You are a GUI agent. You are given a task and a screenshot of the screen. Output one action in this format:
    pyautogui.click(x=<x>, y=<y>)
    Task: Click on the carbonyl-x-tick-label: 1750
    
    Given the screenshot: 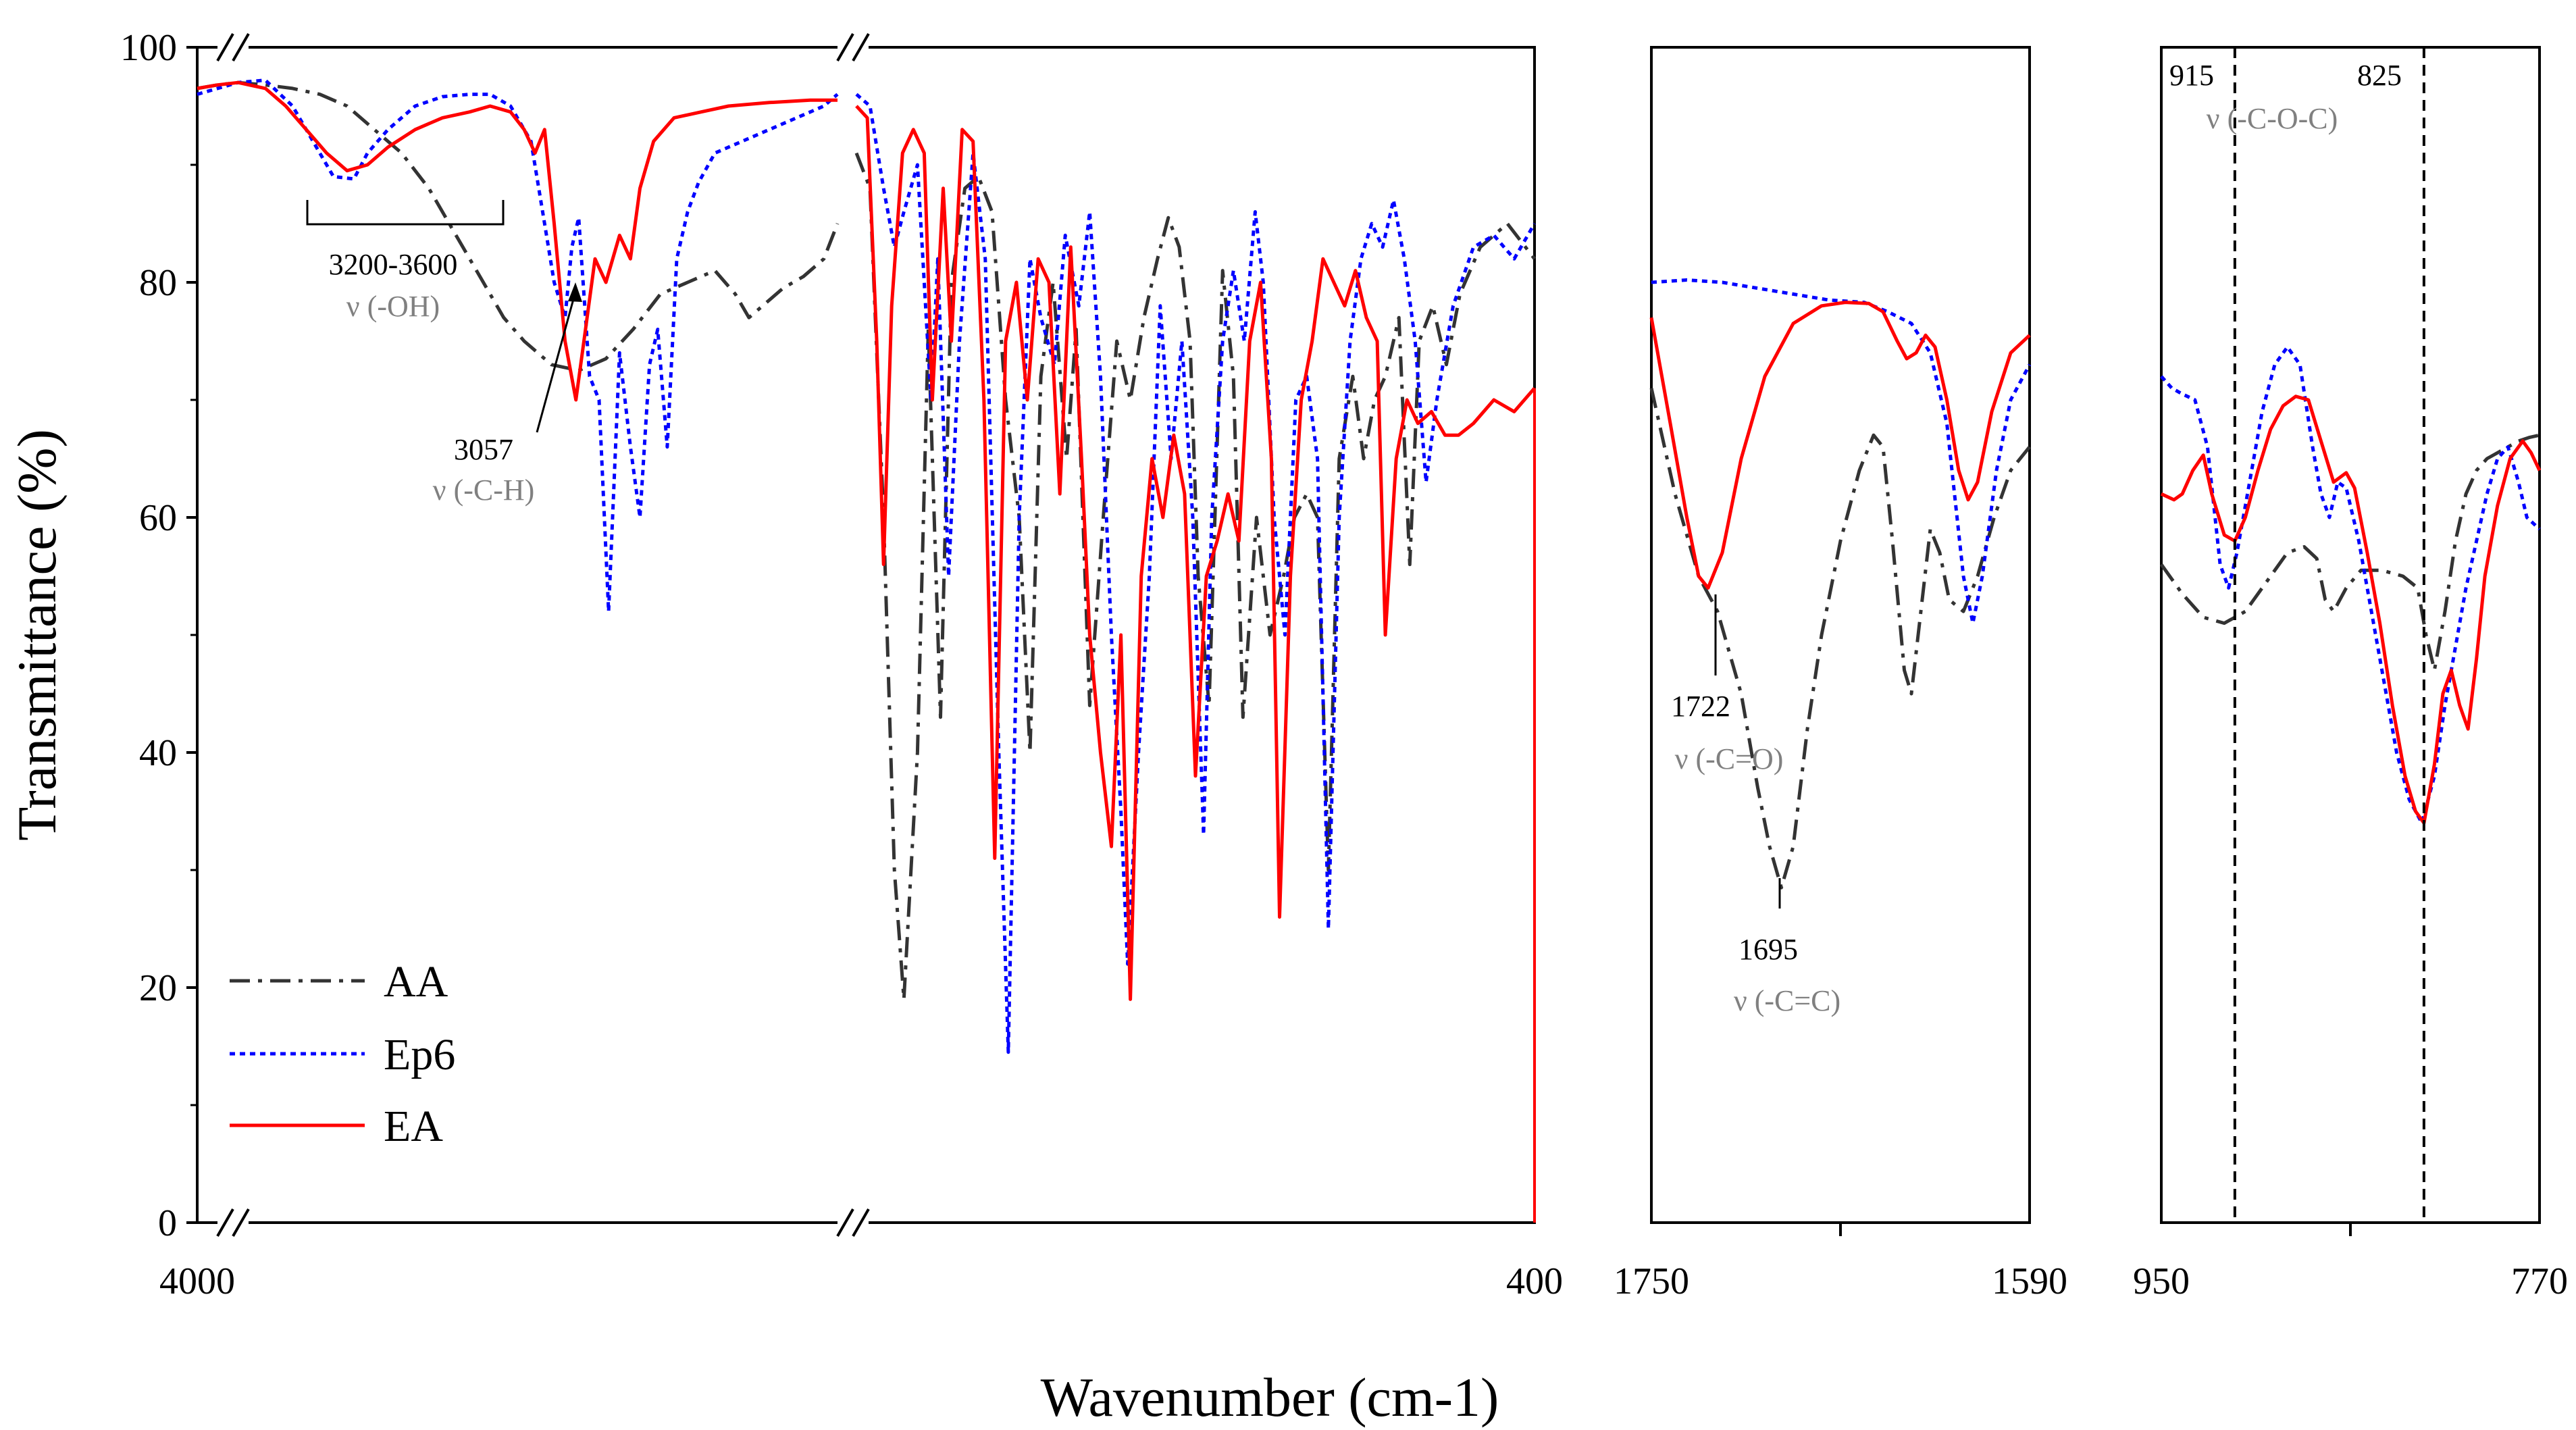 What is the action you would take?
    pyautogui.click(x=1651, y=1281)
    